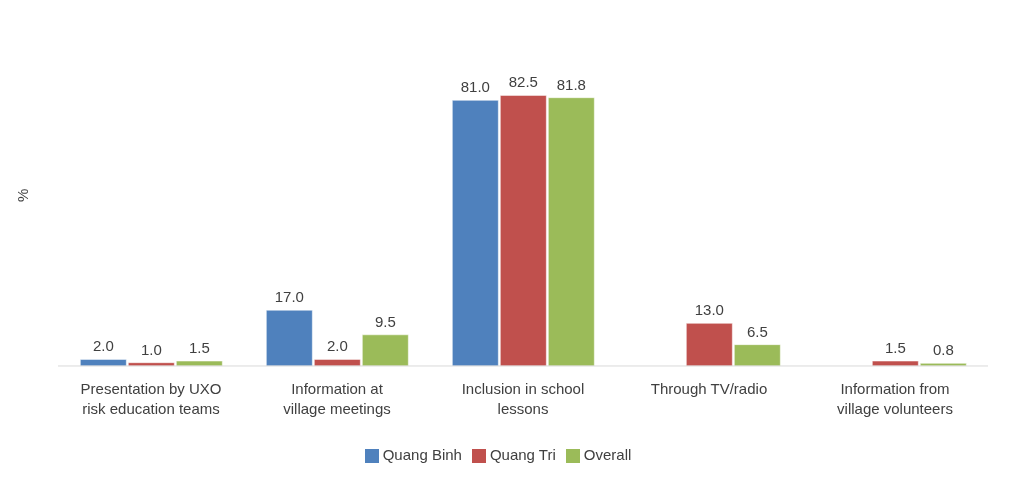  Describe the element at coordinates (151, 398) in the screenshot. I see `x-tick-label: Presentation by UXO risk education teams` at that location.